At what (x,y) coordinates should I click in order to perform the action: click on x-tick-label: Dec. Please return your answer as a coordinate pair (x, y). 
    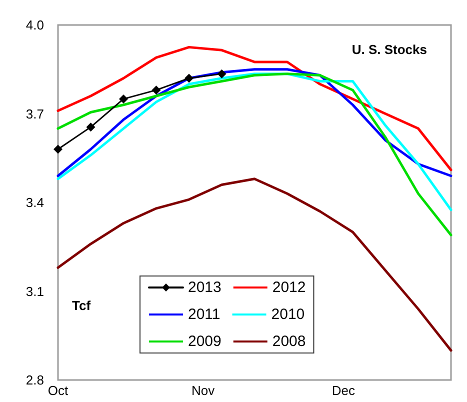
    Looking at the image, I should click on (344, 390).